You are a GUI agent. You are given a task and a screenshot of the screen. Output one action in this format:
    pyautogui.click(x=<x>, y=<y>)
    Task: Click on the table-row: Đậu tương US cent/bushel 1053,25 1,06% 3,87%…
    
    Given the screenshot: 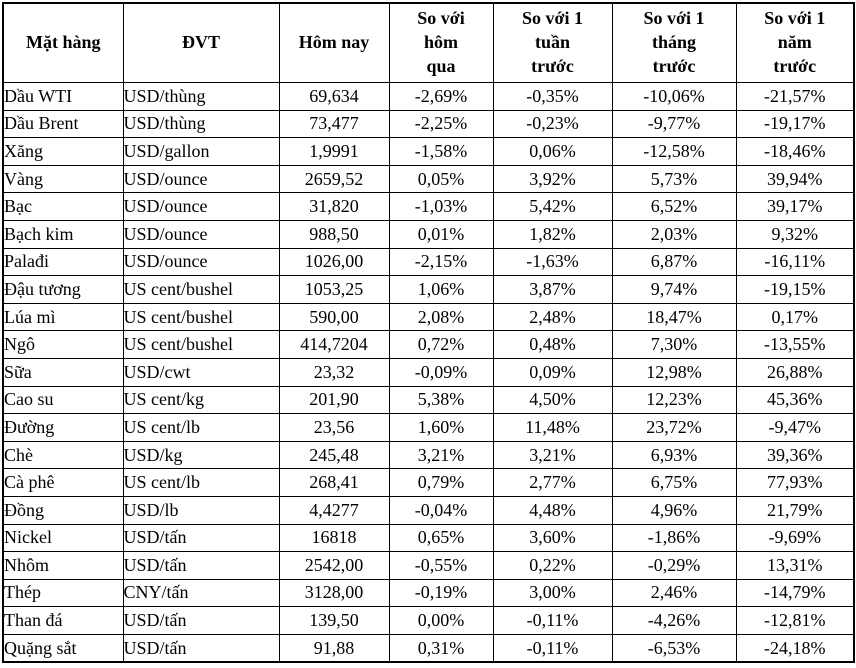 What is the action you would take?
    pyautogui.click(x=428, y=289)
    